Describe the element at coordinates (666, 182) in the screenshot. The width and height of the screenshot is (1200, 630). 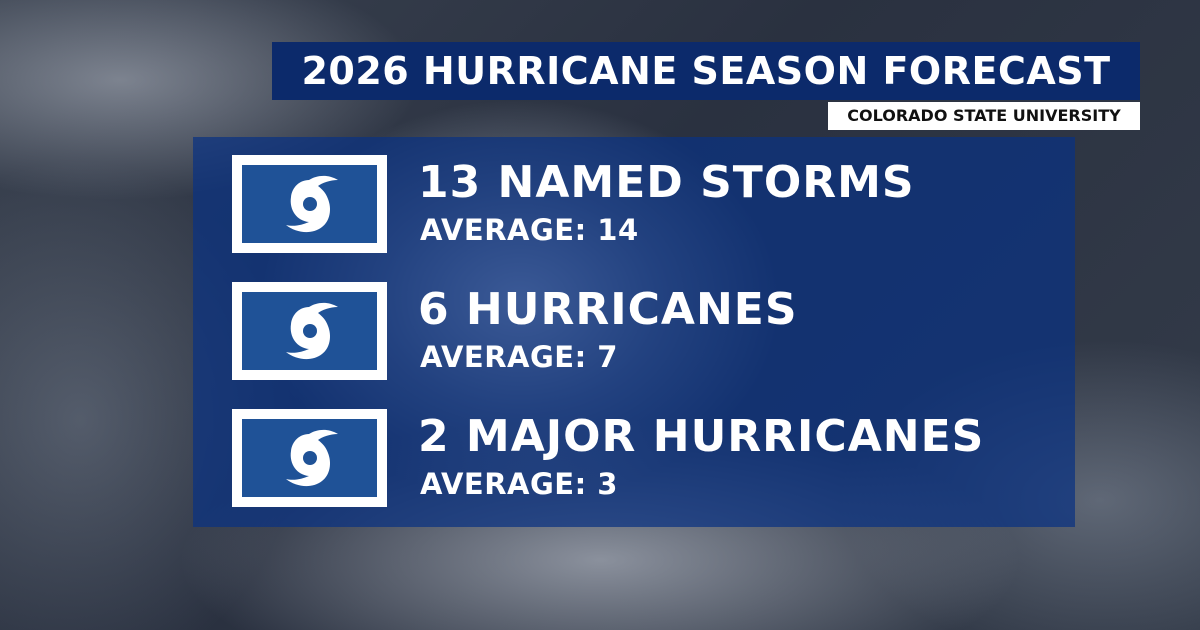
I see `headline: 13 NAMED STORMS` at that location.